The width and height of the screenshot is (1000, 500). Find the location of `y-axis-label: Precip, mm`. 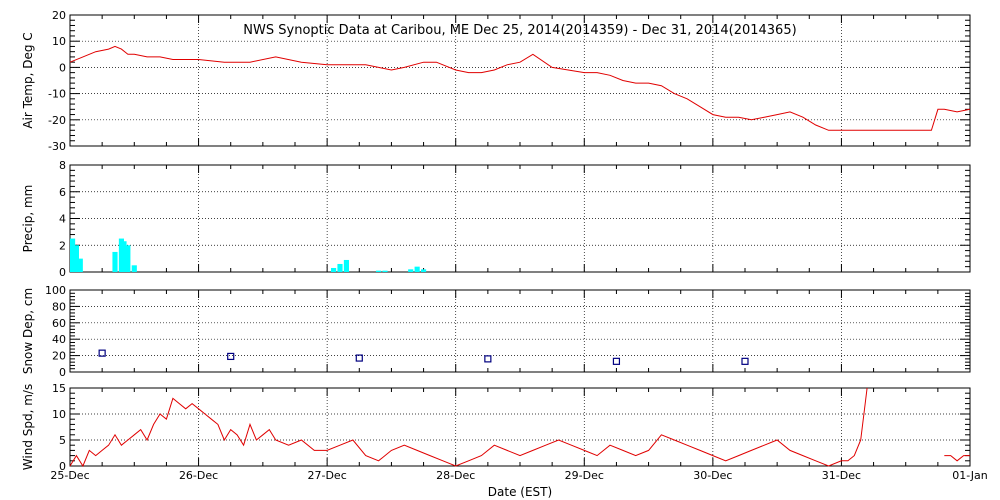

y-axis-label: Precip, mm is located at coordinates (28, 219).